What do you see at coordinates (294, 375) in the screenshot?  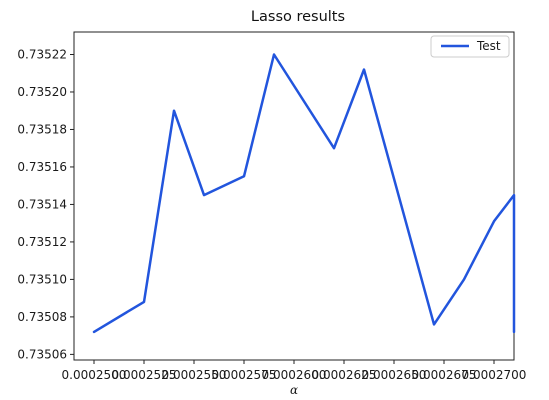 I see `x-tick-label: 0.0002600` at bounding box center [294, 375].